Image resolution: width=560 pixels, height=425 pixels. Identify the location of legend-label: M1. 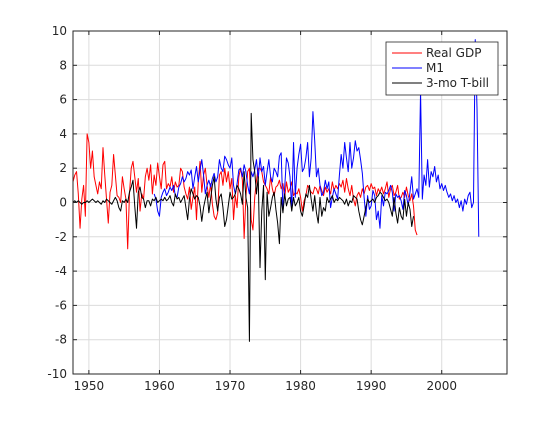
(435, 68).